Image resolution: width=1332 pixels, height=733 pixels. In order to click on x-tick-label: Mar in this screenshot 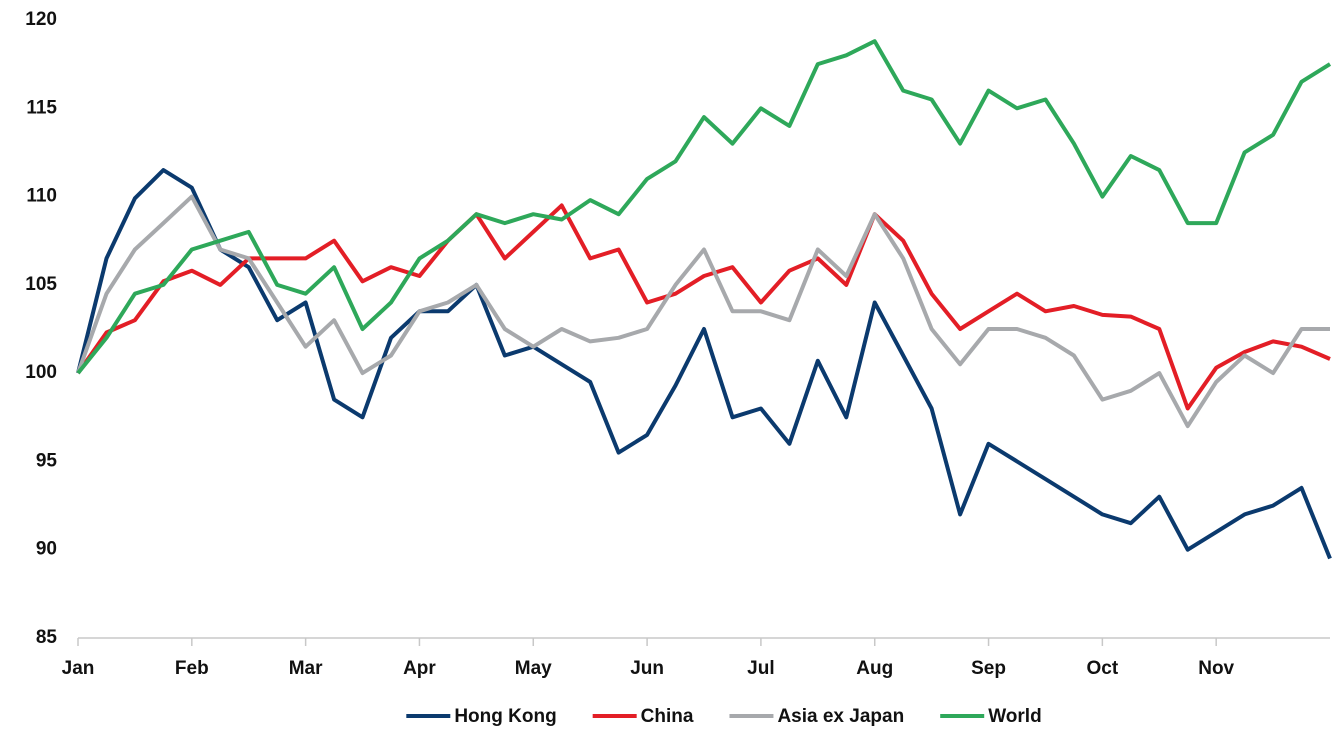, I will do `click(306, 668)`.